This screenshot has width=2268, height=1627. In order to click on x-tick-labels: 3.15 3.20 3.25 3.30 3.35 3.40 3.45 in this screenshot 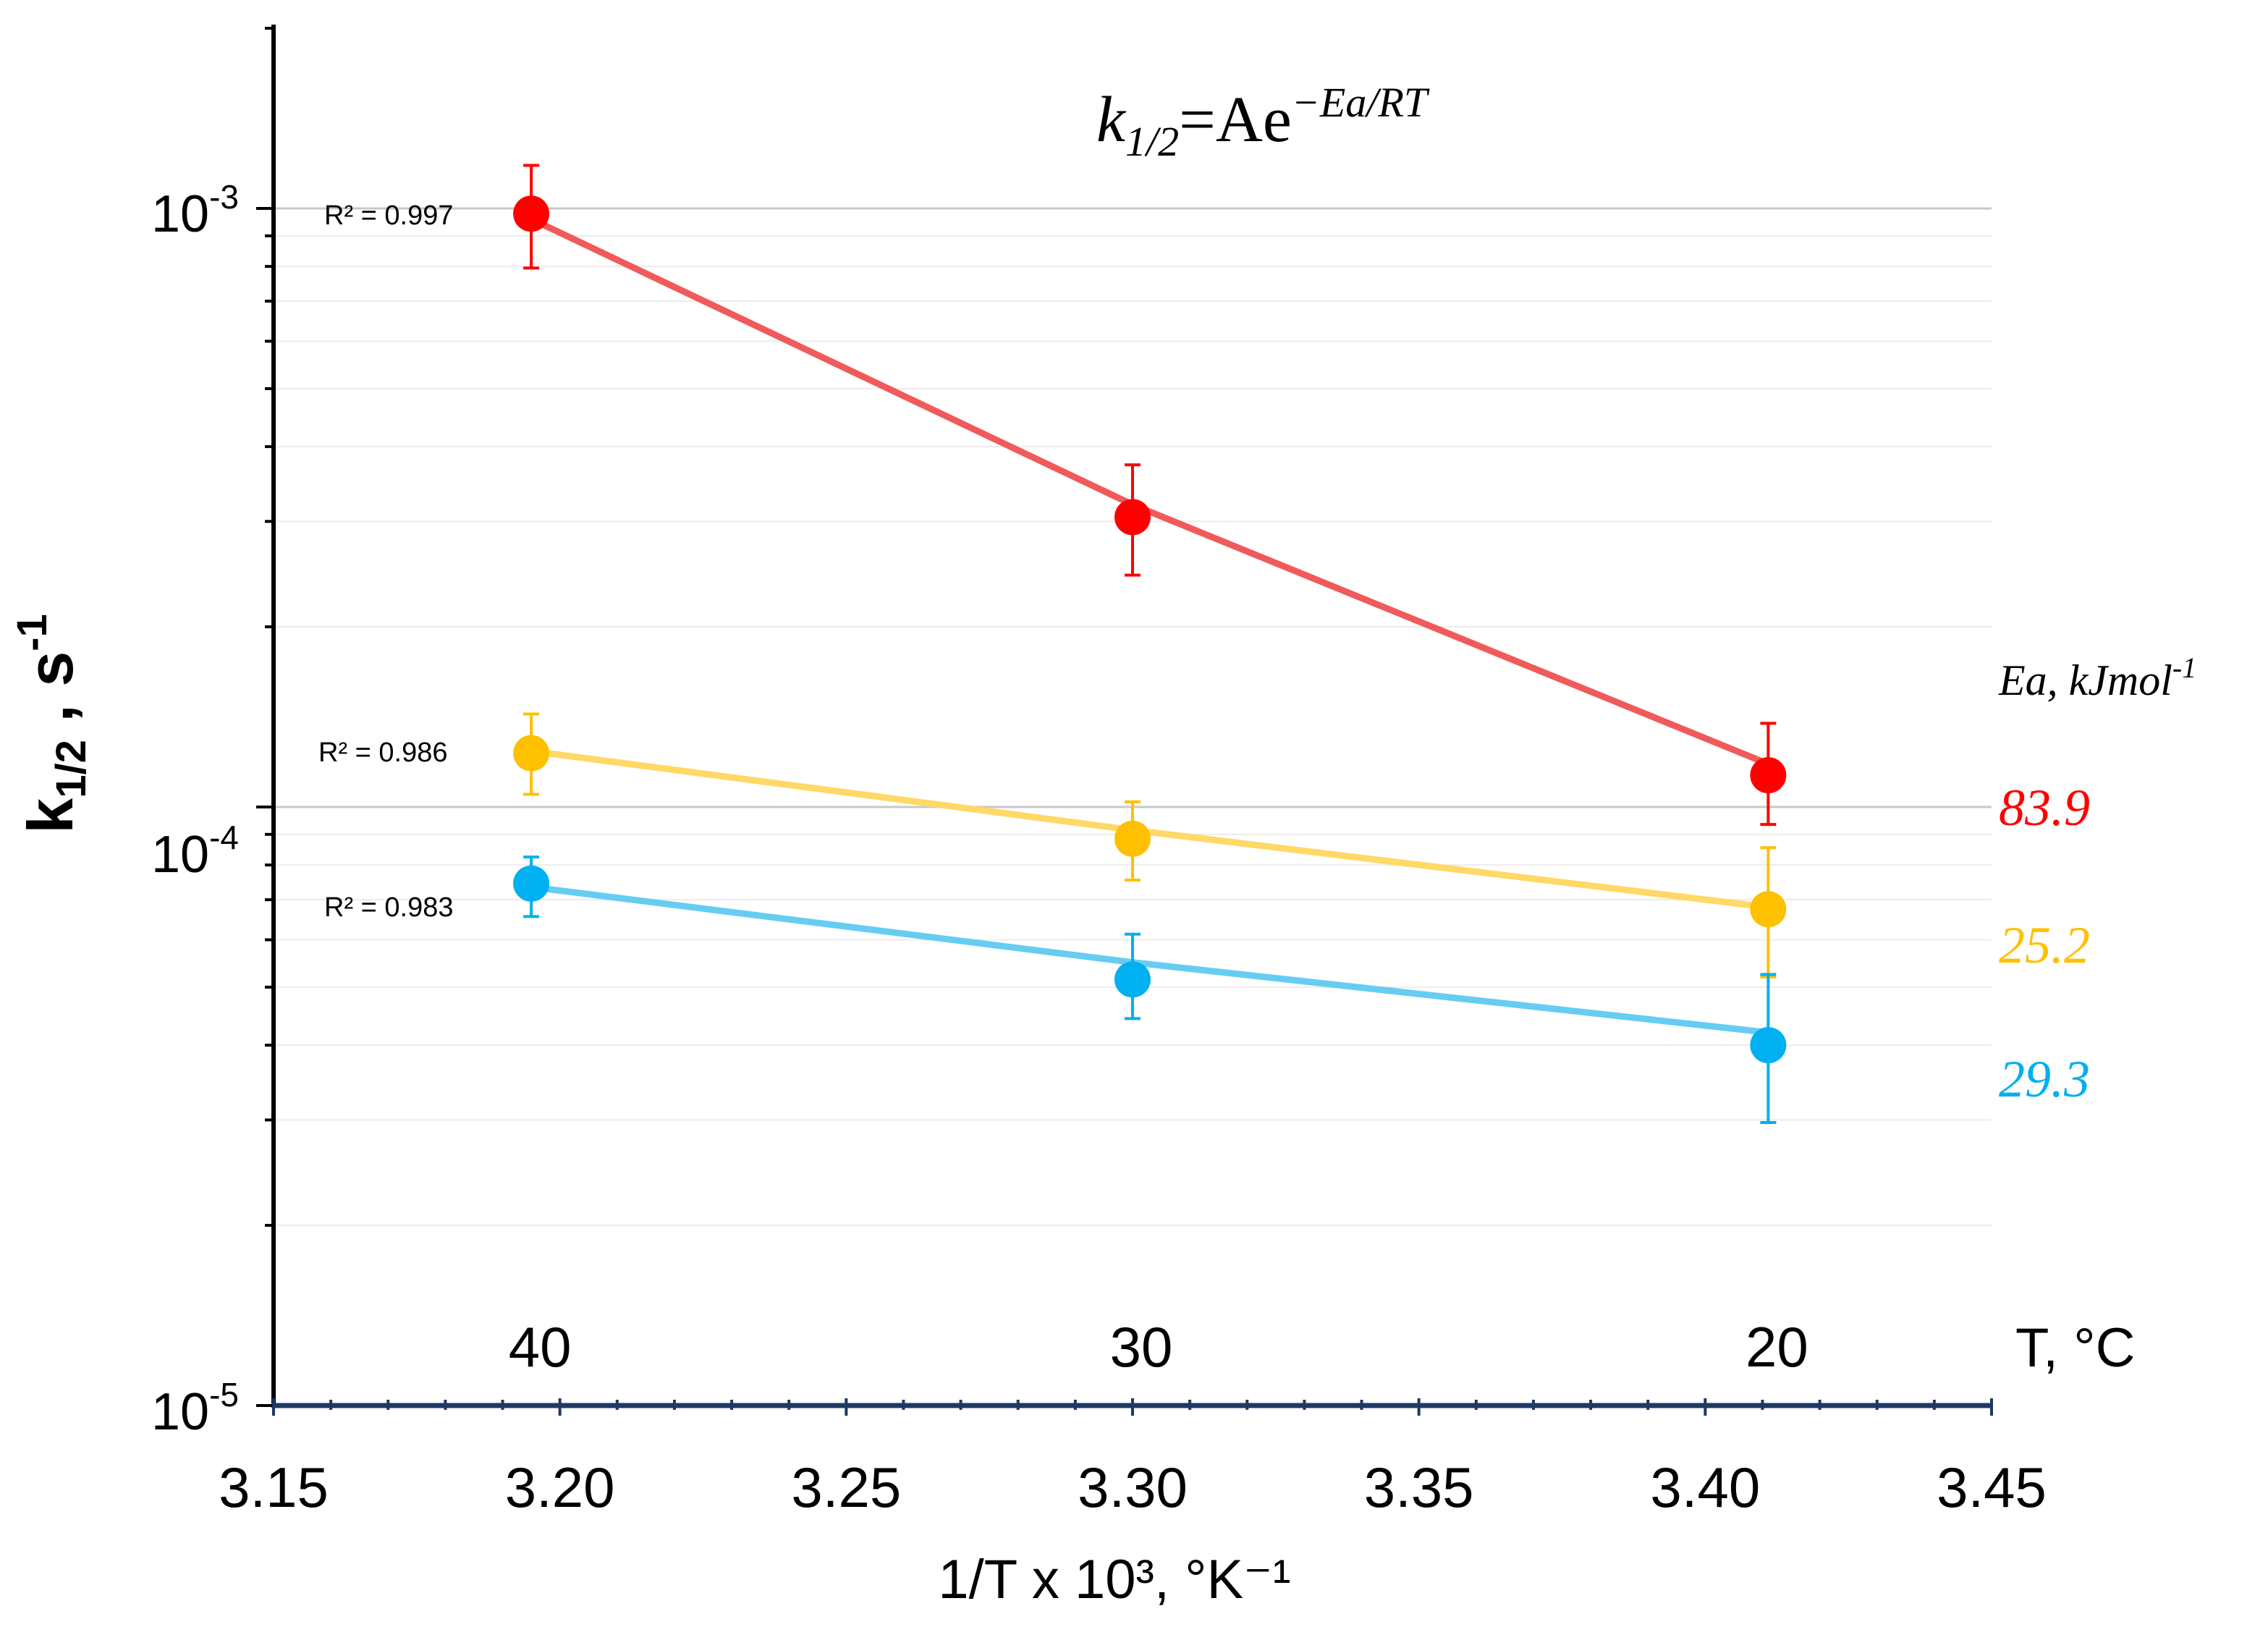, I will do `click(1133, 1487)`.